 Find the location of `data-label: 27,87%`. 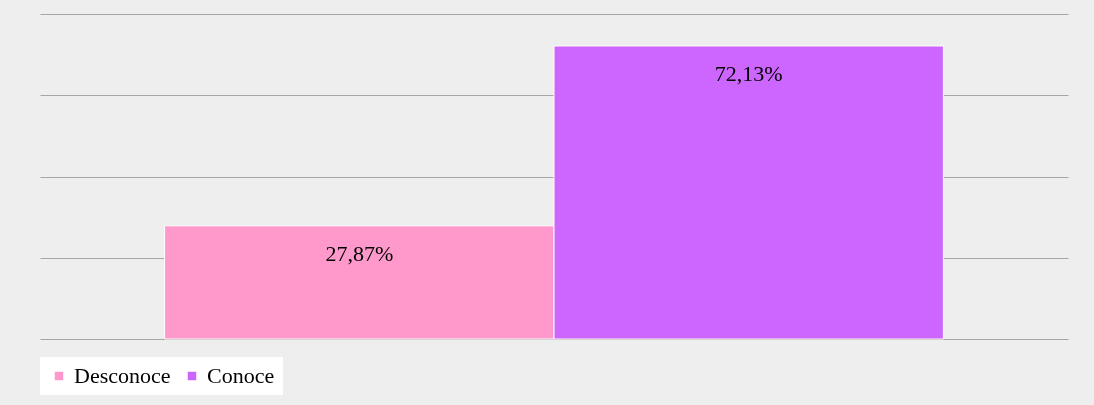

data-label: 27,87% is located at coordinates (359, 253).